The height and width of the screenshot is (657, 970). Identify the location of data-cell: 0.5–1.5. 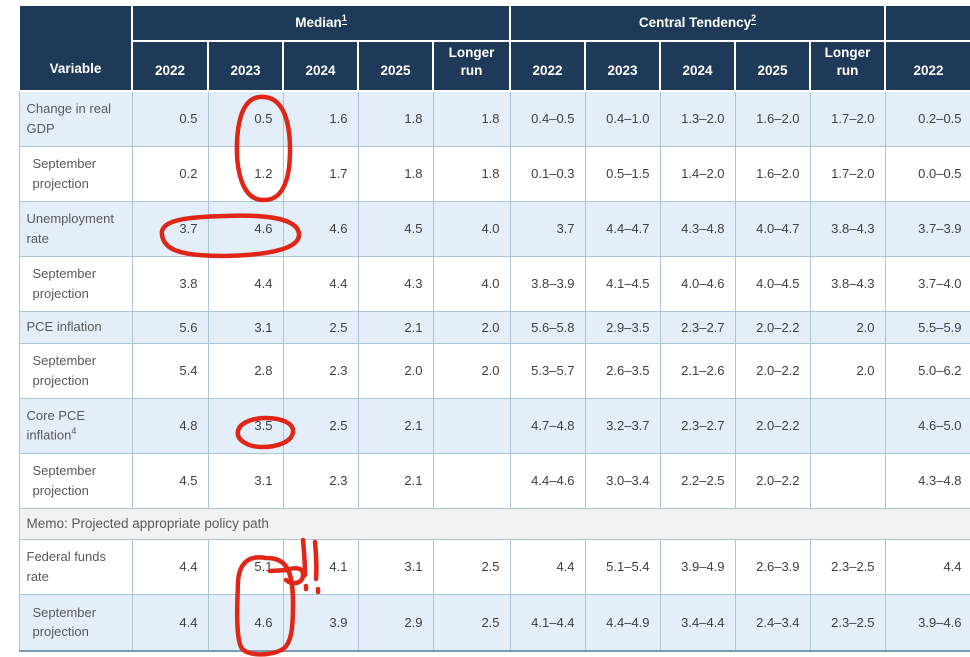
(622, 173).